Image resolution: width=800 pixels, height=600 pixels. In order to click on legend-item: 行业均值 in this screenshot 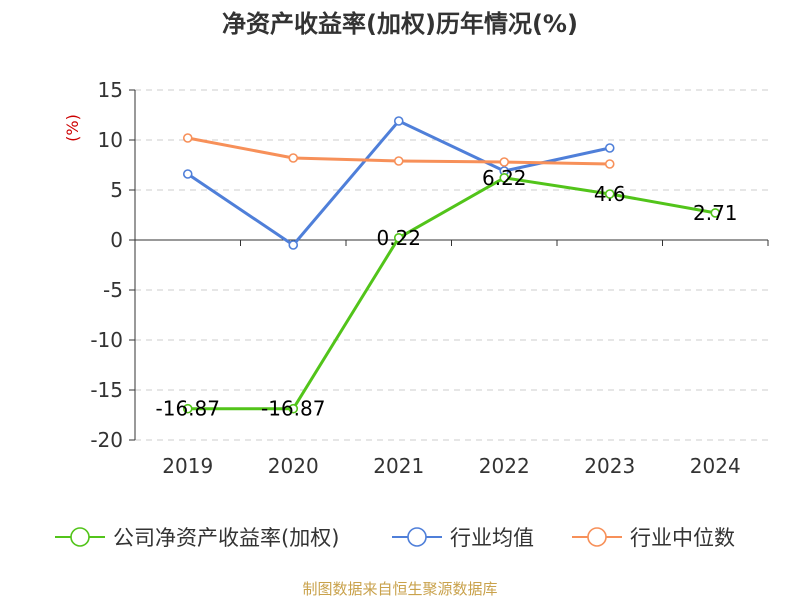, I will do `click(463, 538)`.